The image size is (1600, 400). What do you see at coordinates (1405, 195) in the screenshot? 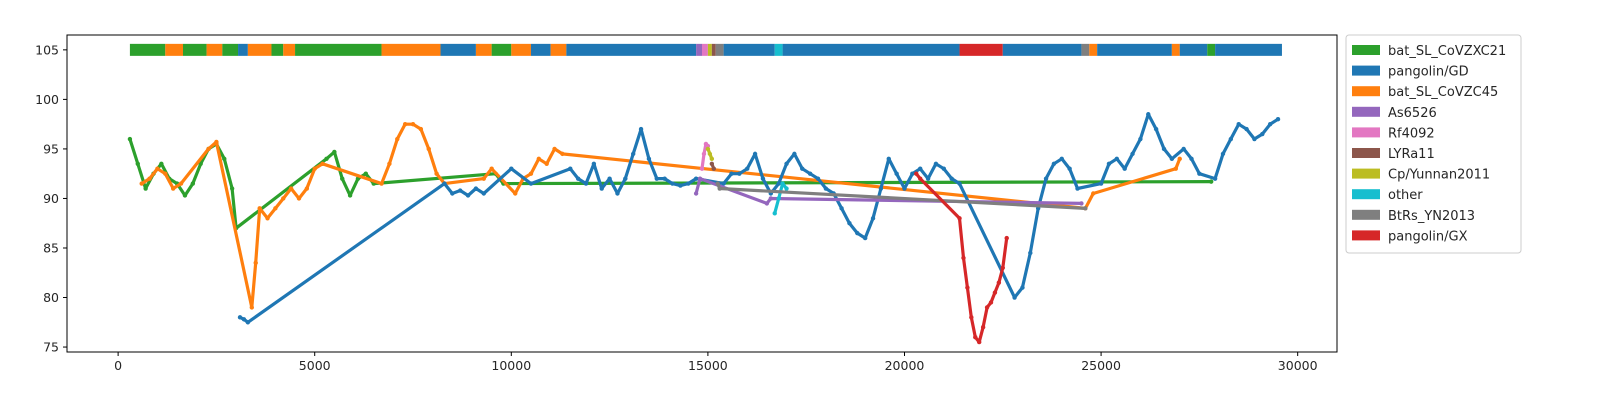
I see `legend-label: other` at bounding box center [1405, 195].